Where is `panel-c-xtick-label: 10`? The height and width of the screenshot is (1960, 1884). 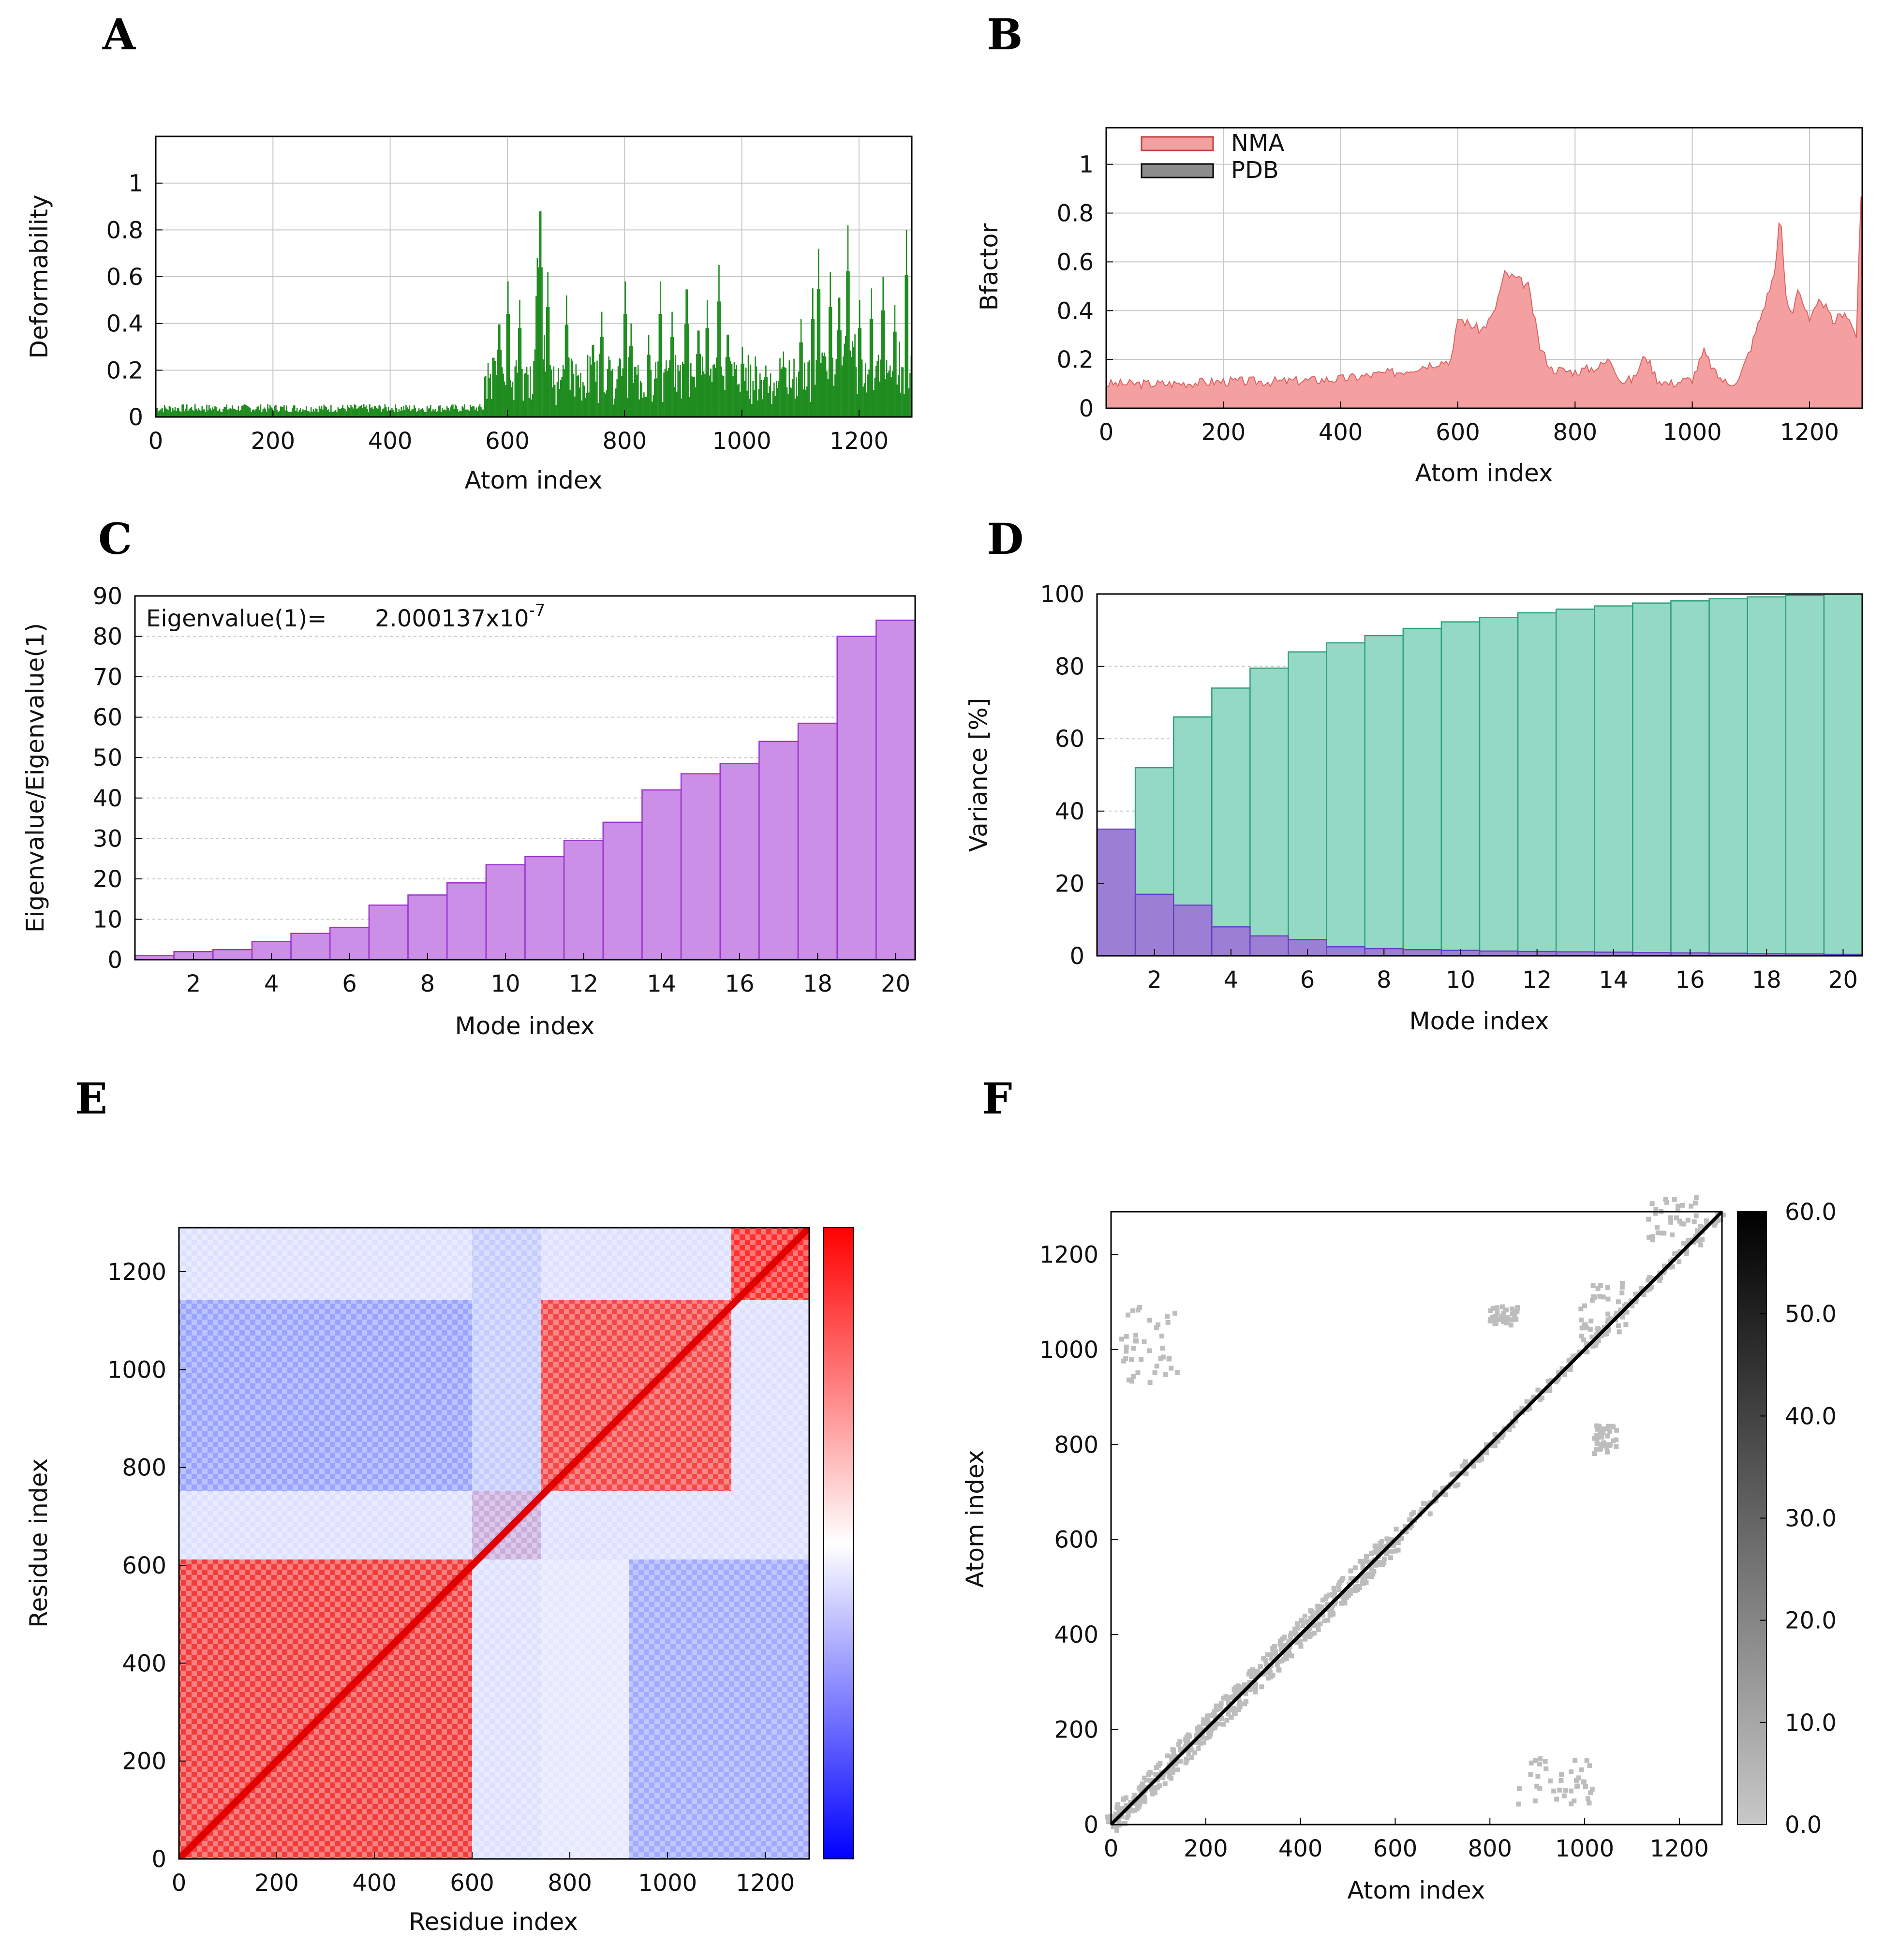 panel-c-xtick-label: 10 is located at coordinates (505, 984).